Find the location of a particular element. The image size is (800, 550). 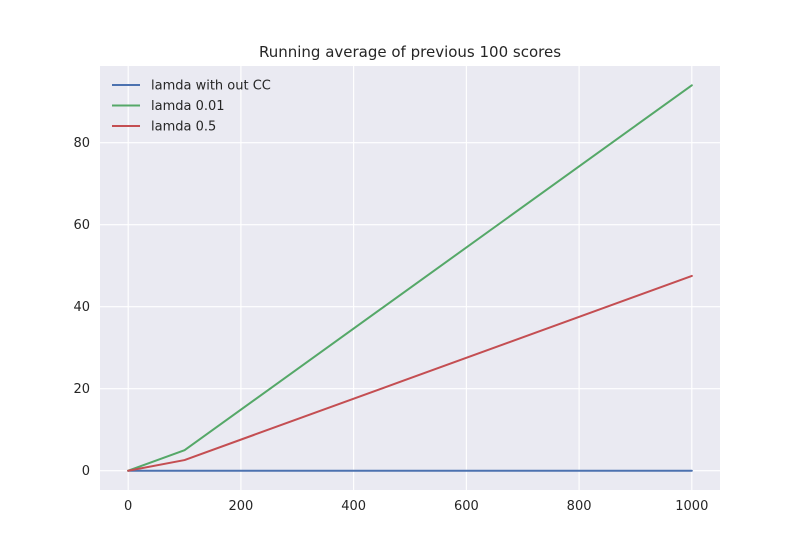

x-tick-label: 600 is located at coordinates (466, 506).